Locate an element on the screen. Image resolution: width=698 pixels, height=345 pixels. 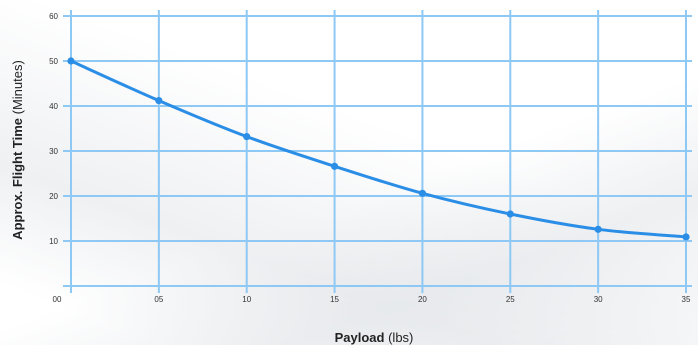
x-tick-label: 30 is located at coordinates (598, 299).